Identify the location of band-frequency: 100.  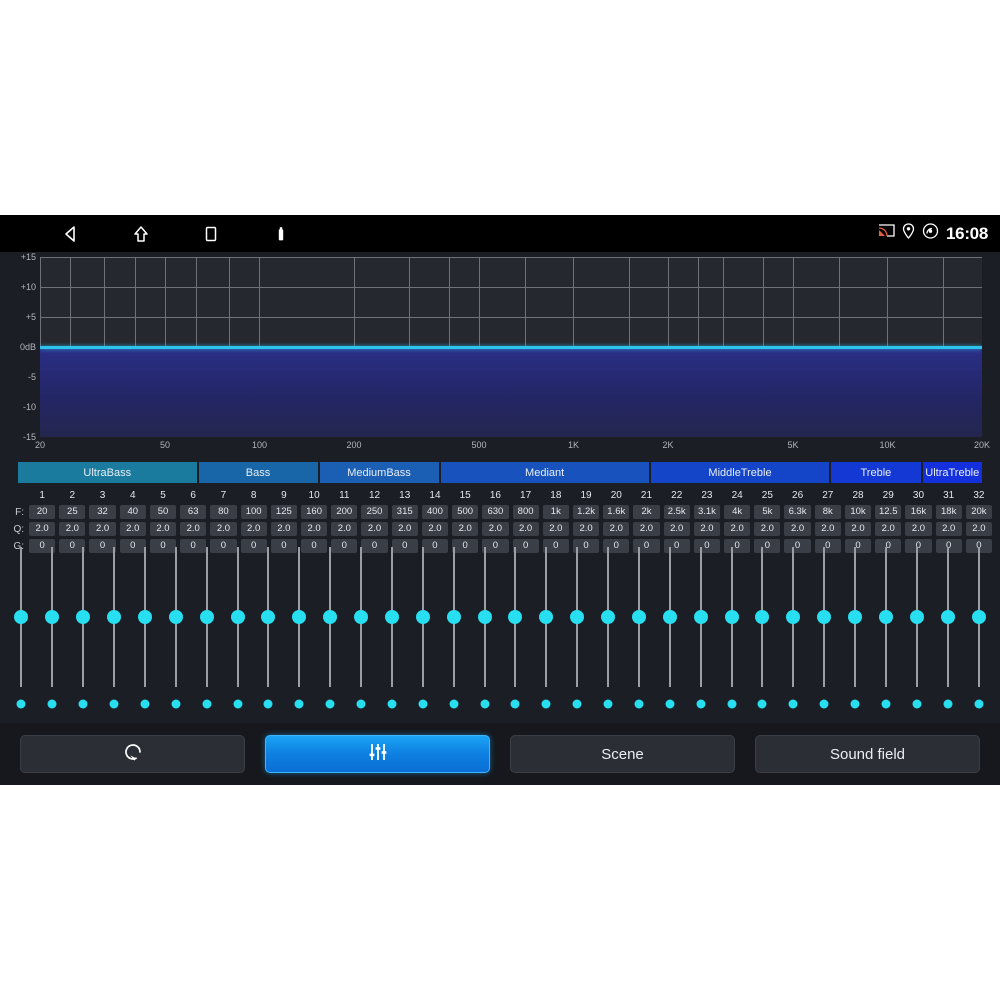
(254, 512).